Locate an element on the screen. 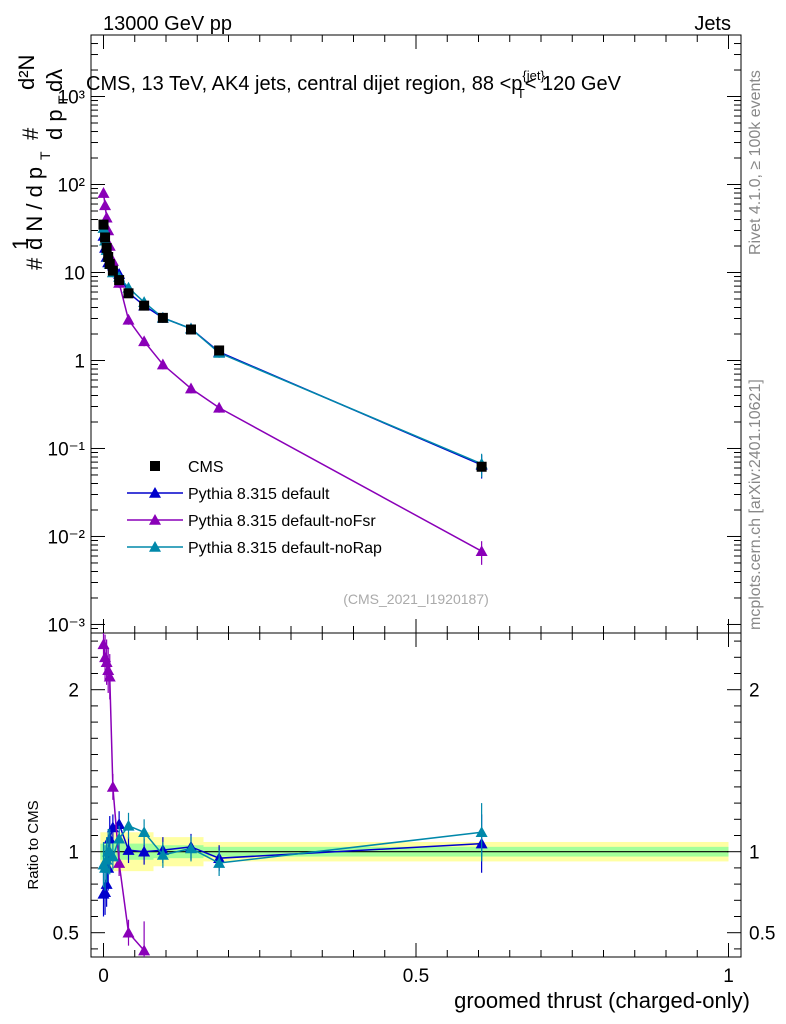  main-y-label: # d N / d p 1 T d p # T dλ d²N is located at coordinates (39, 162).